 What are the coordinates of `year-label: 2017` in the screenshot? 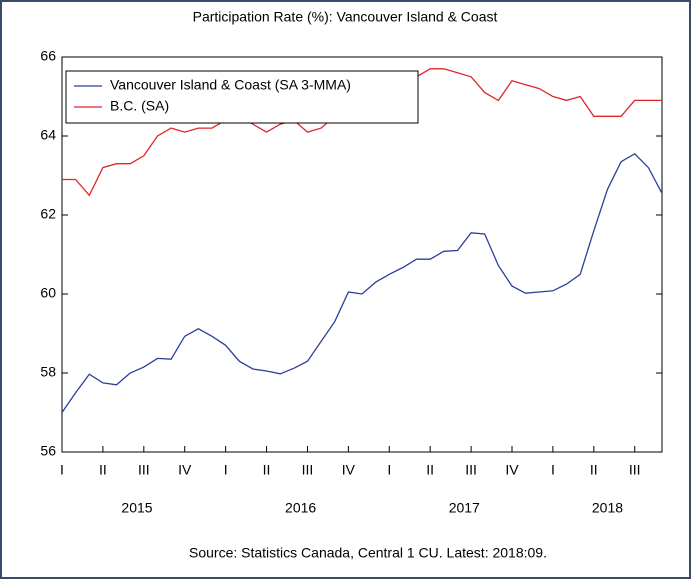 It's located at (464, 508).